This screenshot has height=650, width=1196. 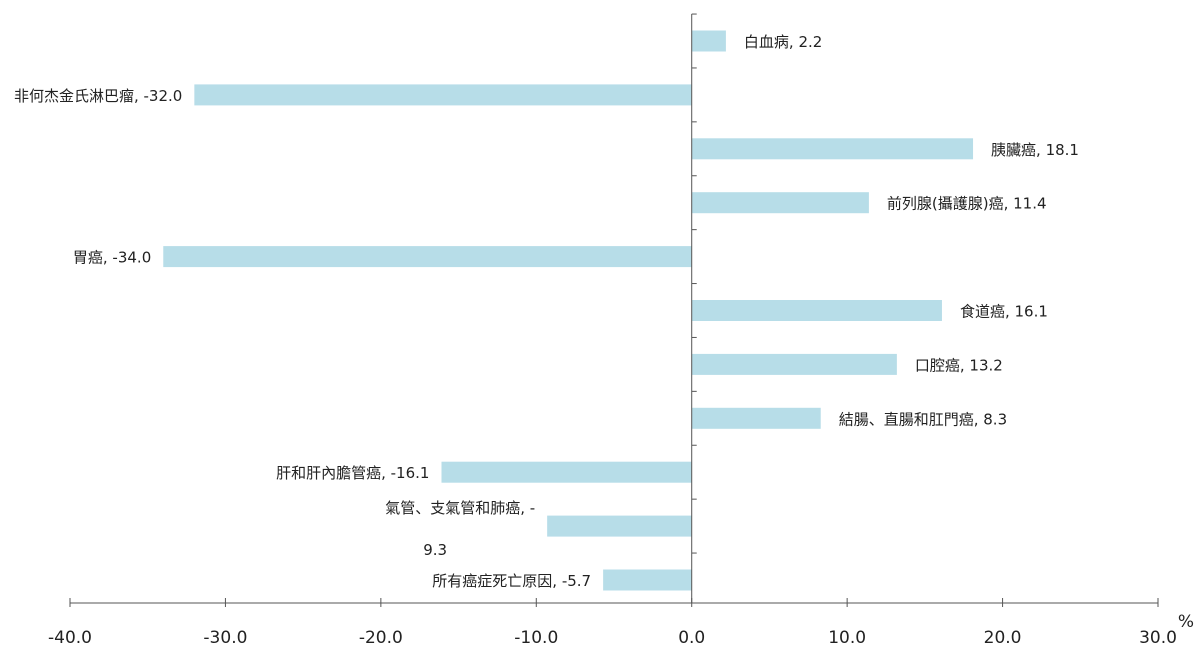 What do you see at coordinates (225, 638) in the screenshot?
I see `x-tick-label-1: -30.0` at bounding box center [225, 638].